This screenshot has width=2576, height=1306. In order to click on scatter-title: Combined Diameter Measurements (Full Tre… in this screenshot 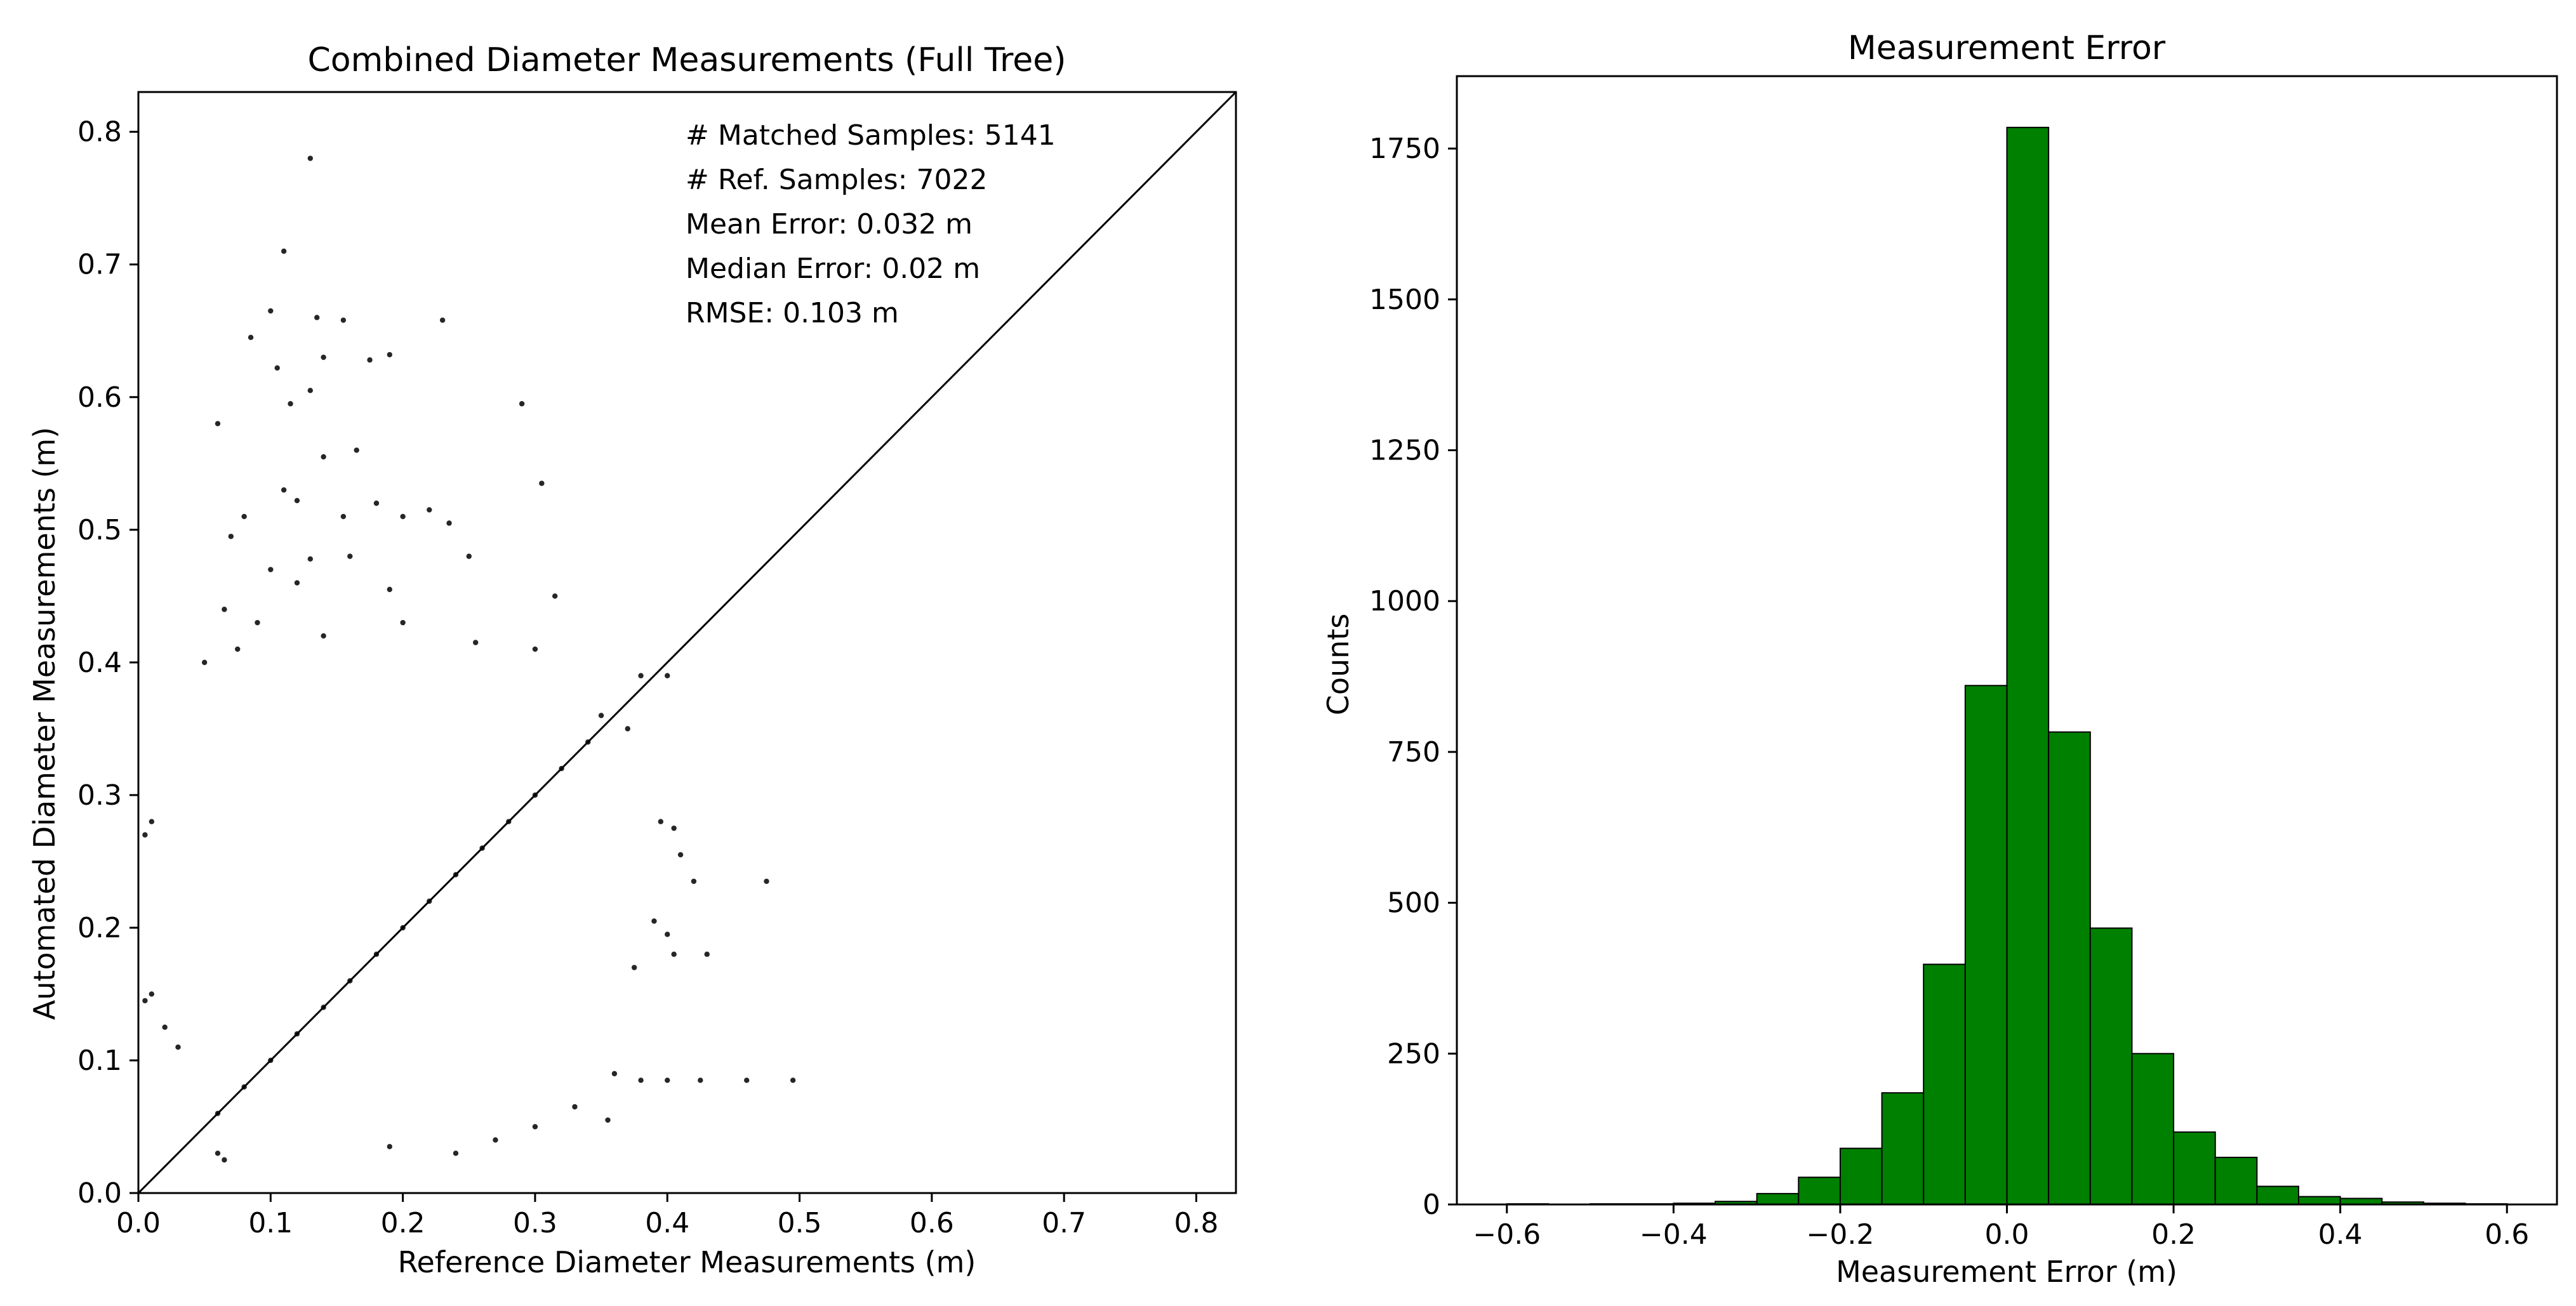, I will do `click(687, 60)`.